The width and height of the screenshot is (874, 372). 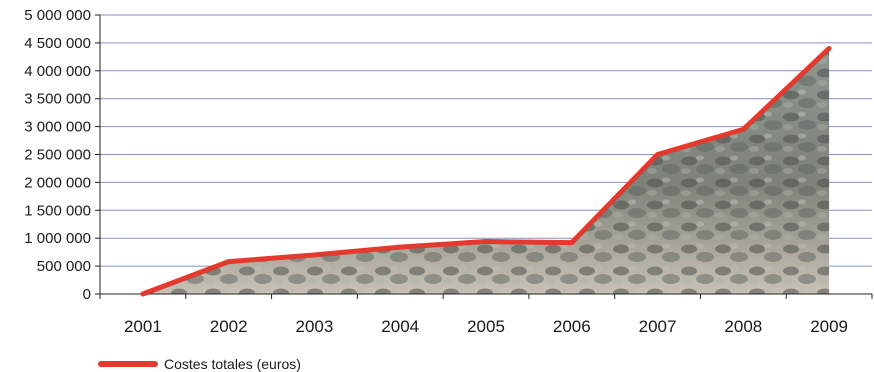 What do you see at coordinates (87, 294) in the screenshot?
I see `y-tick-label: 0` at bounding box center [87, 294].